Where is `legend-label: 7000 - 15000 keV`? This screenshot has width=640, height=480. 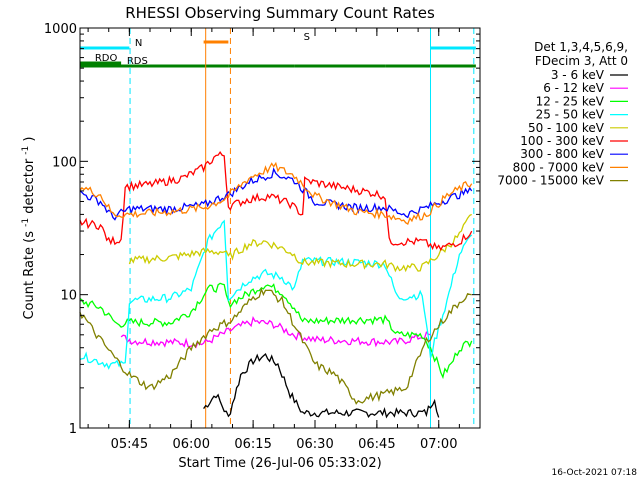 legend-label: 7000 - 15000 keV is located at coordinates (550, 181).